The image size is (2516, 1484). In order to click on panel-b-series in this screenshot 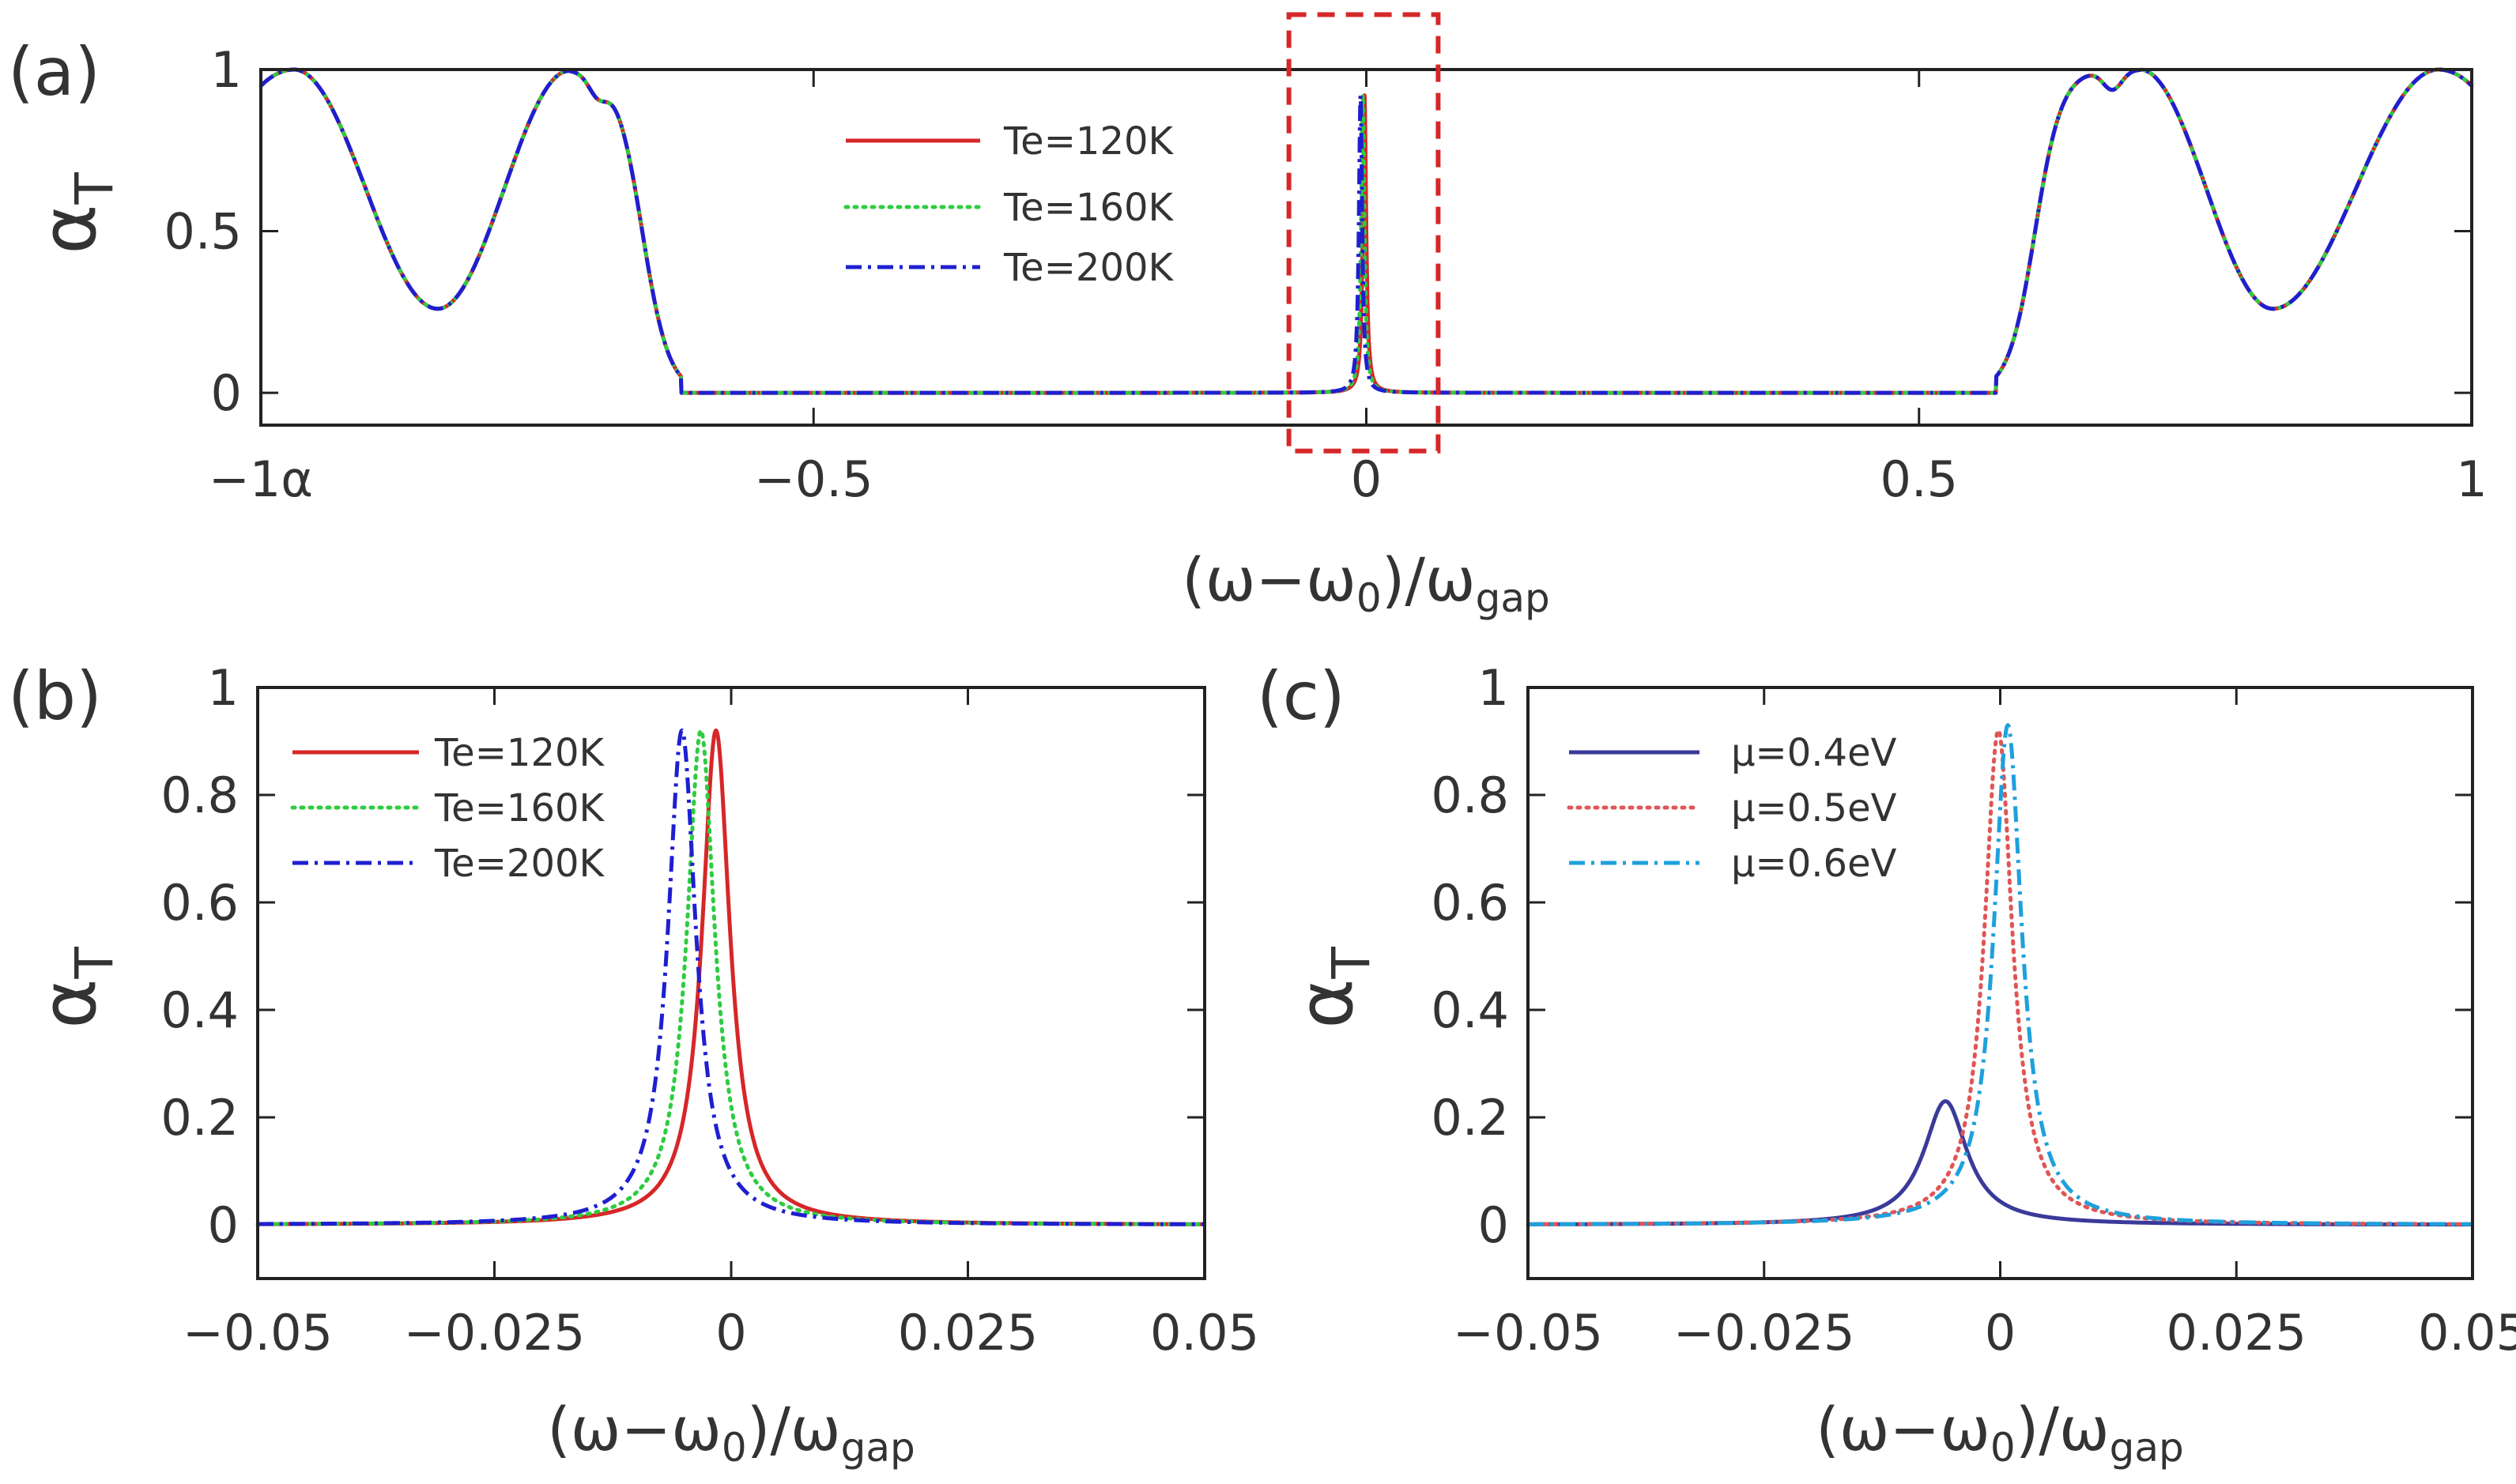, I will do `click(731, 977)`.